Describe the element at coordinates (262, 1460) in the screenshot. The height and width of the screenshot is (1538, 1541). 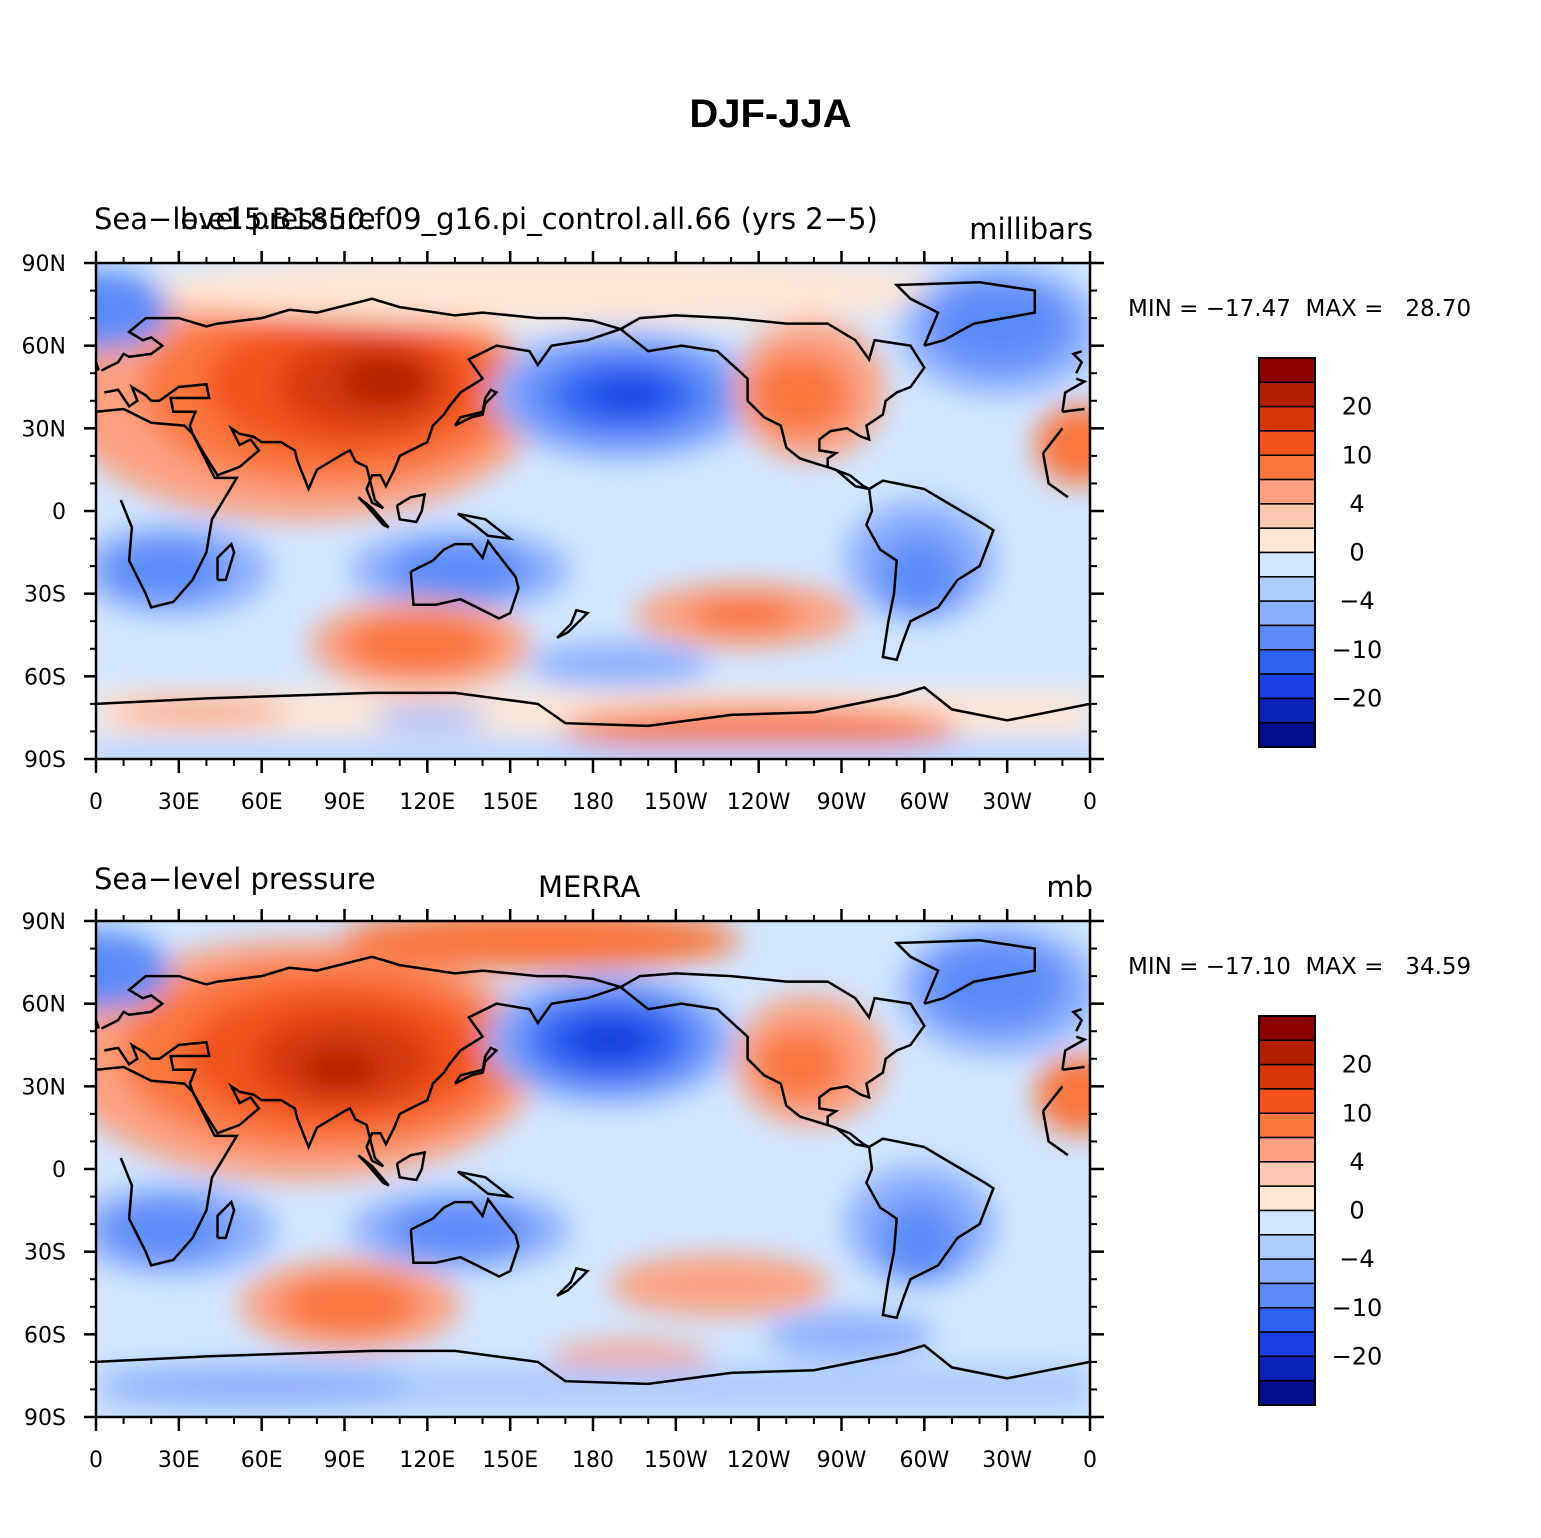
I see `lon-tick-label: 60E` at that location.